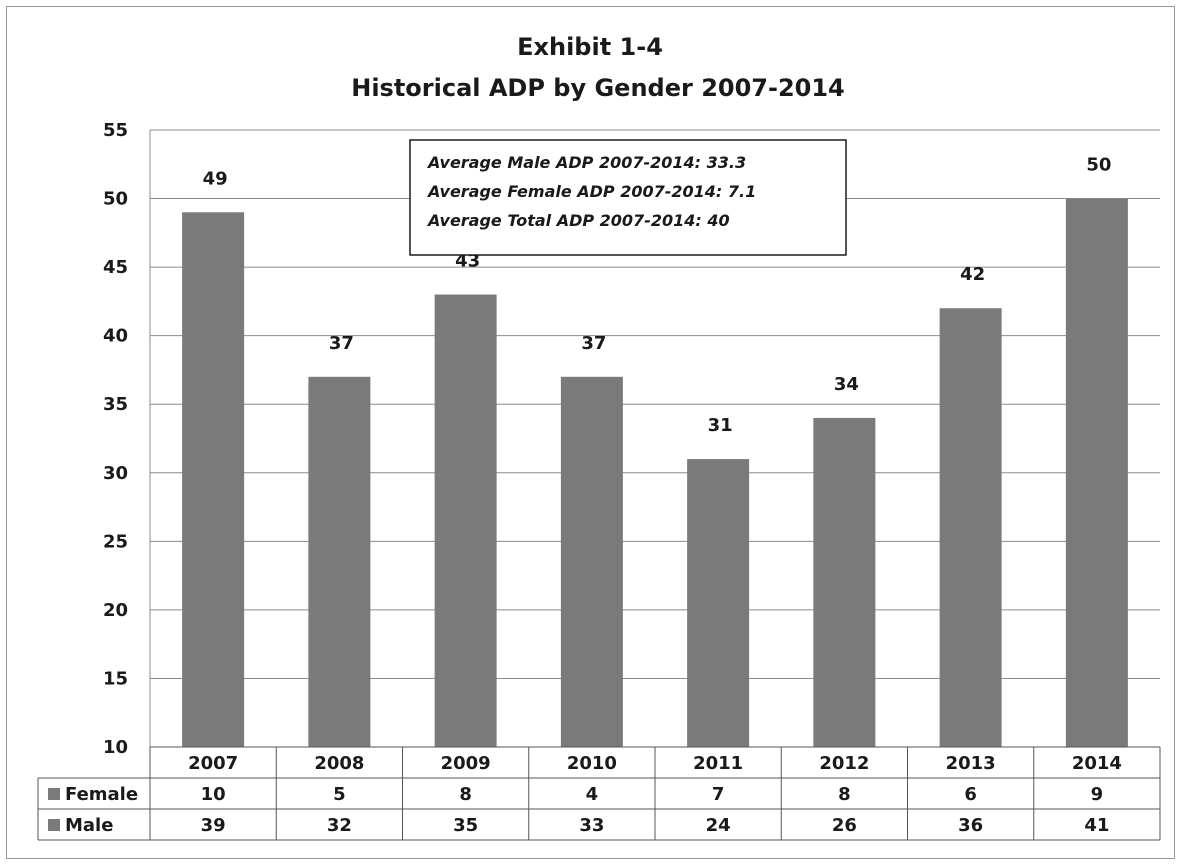 The image size is (1181, 865). What do you see at coordinates (339, 561) in the screenshot?
I see `bar-2008` at bounding box center [339, 561].